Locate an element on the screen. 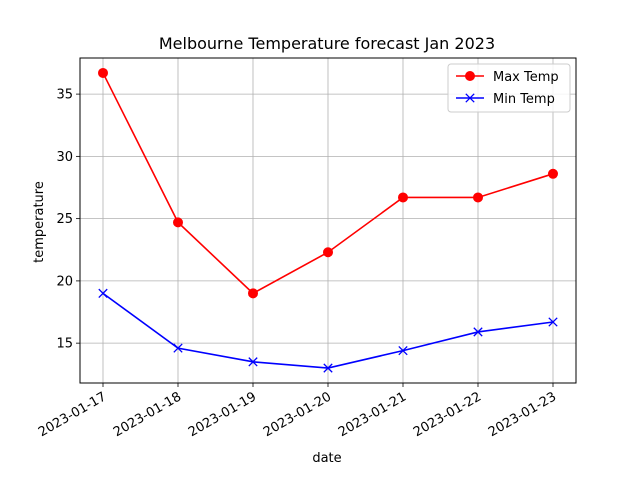  legend-label: Min Temp is located at coordinates (524, 99).